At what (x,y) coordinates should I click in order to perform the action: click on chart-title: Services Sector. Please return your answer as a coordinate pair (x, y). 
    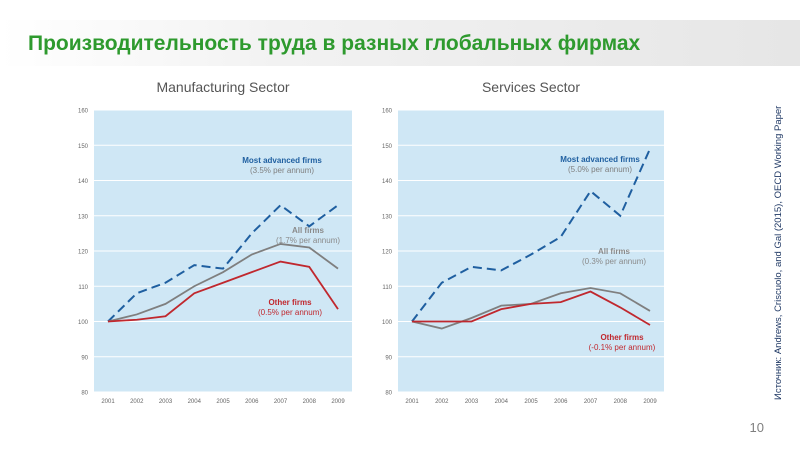
    Looking at the image, I should click on (531, 87).